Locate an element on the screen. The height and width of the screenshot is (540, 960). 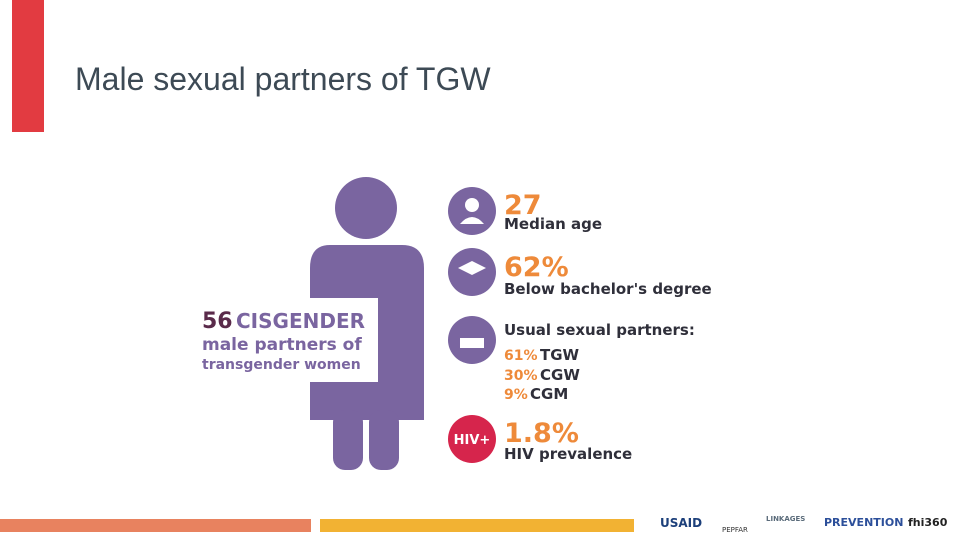
figure-label: male partners of is located at coordinates (282, 345).